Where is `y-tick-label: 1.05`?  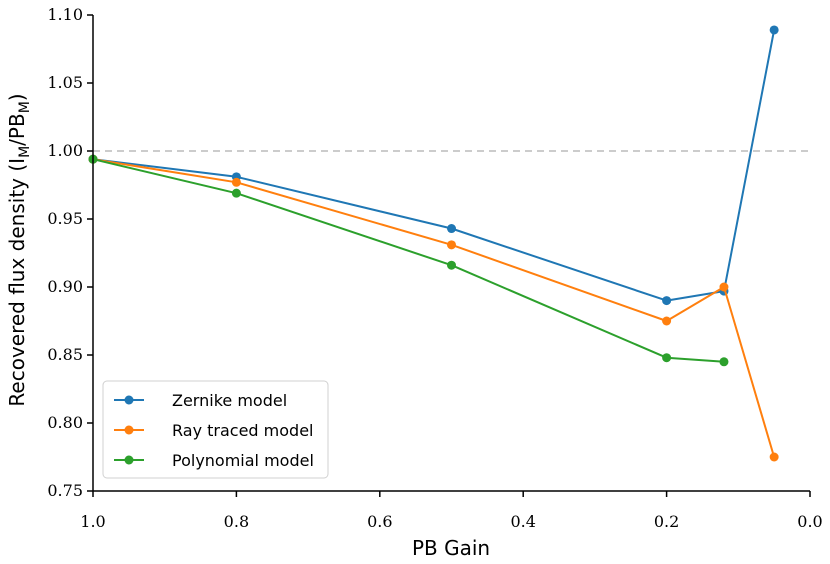 y-tick-label: 1.05 is located at coordinates (65, 82).